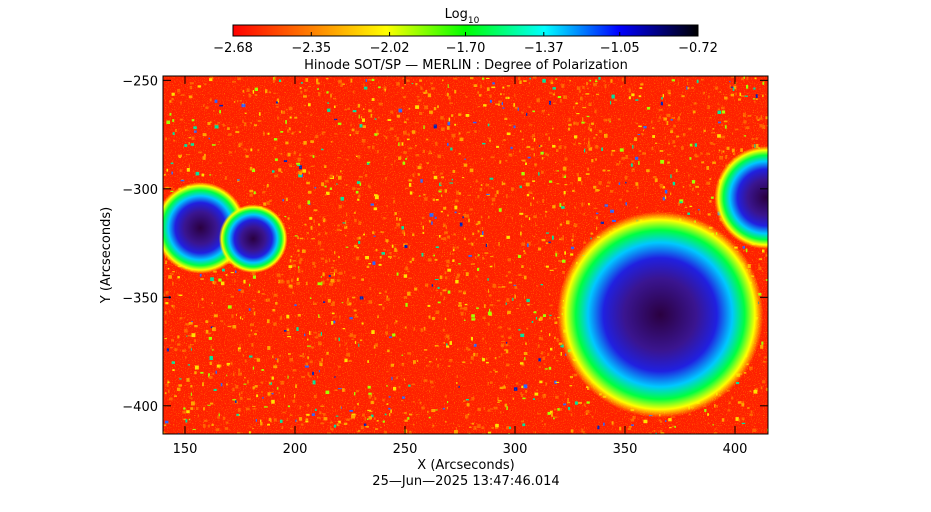  Describe the element at coordinates (390, 48) in the screenshot. I see `colorbar-tick-label: −2.02` at that location.